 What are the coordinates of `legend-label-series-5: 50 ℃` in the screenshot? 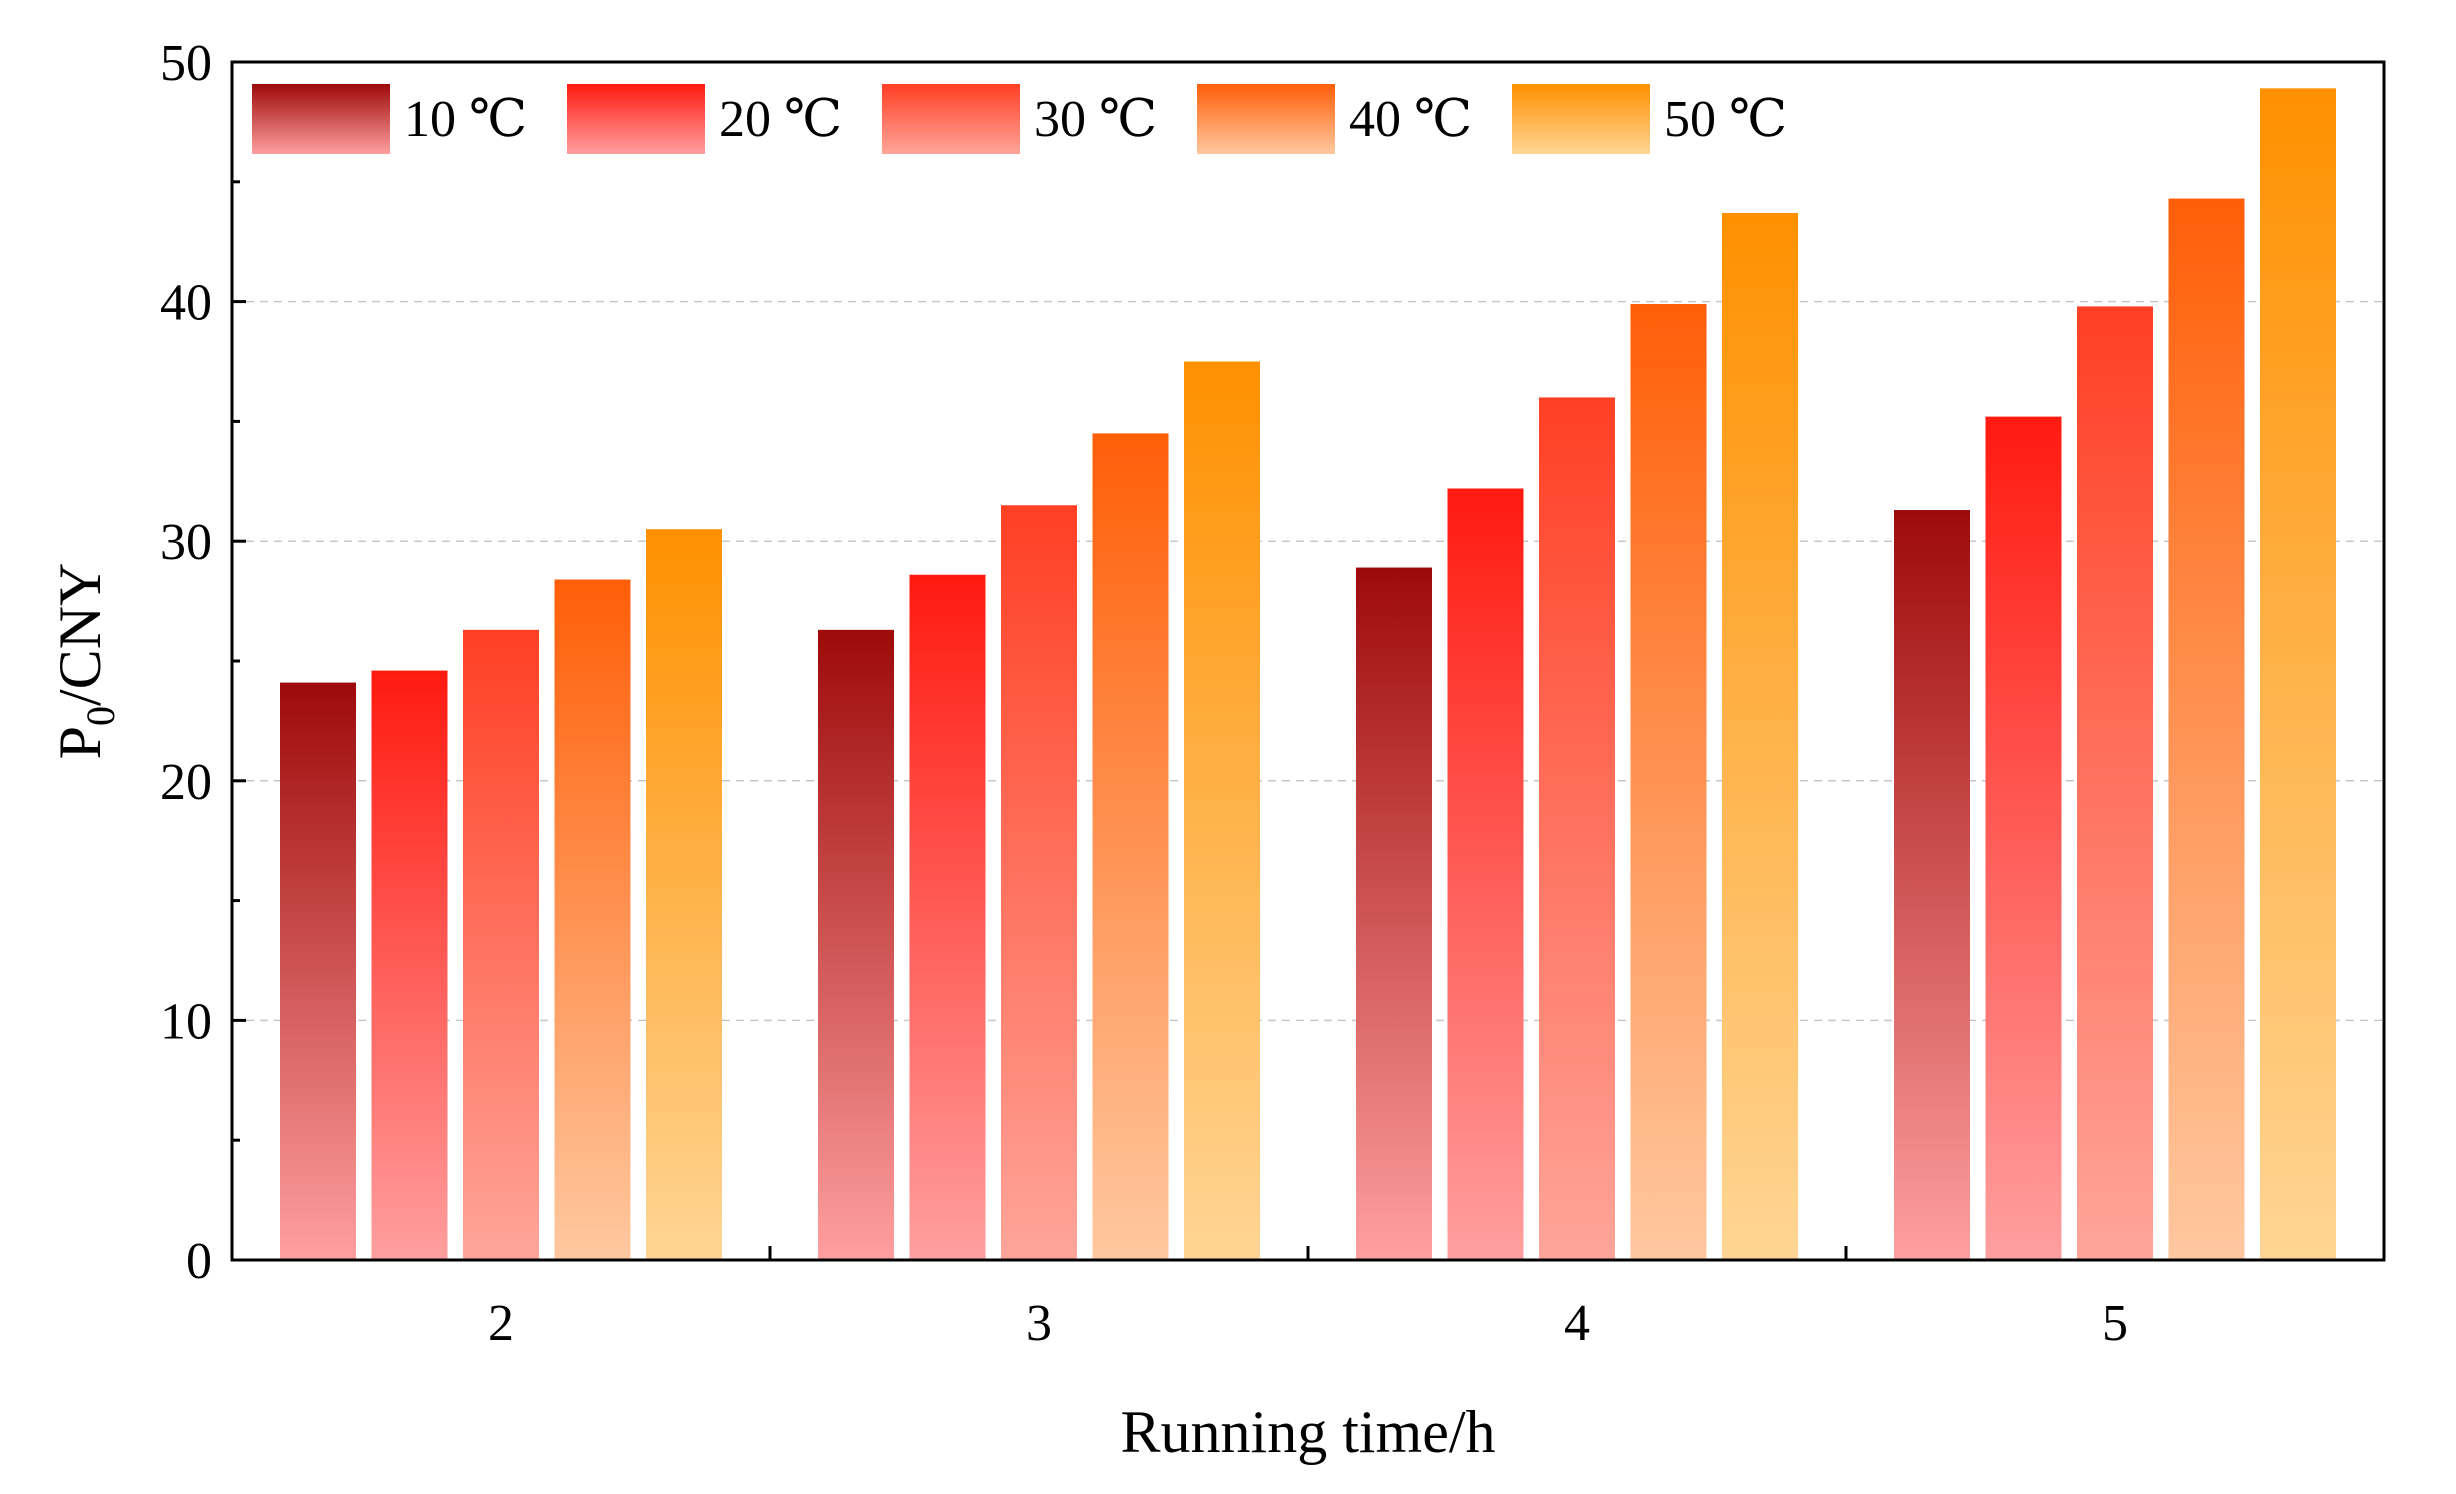 It's located at (1725, 119).